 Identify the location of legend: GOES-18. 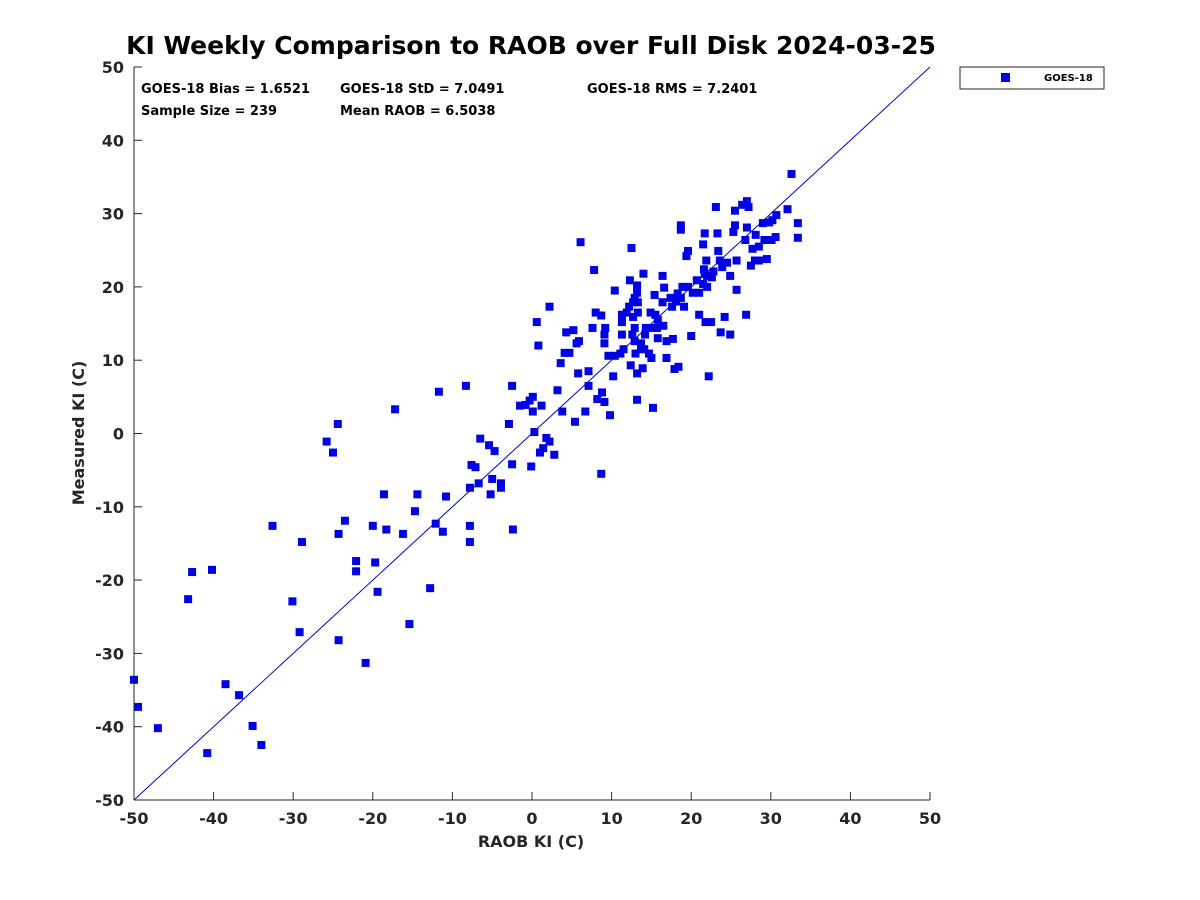
(1032, 78).